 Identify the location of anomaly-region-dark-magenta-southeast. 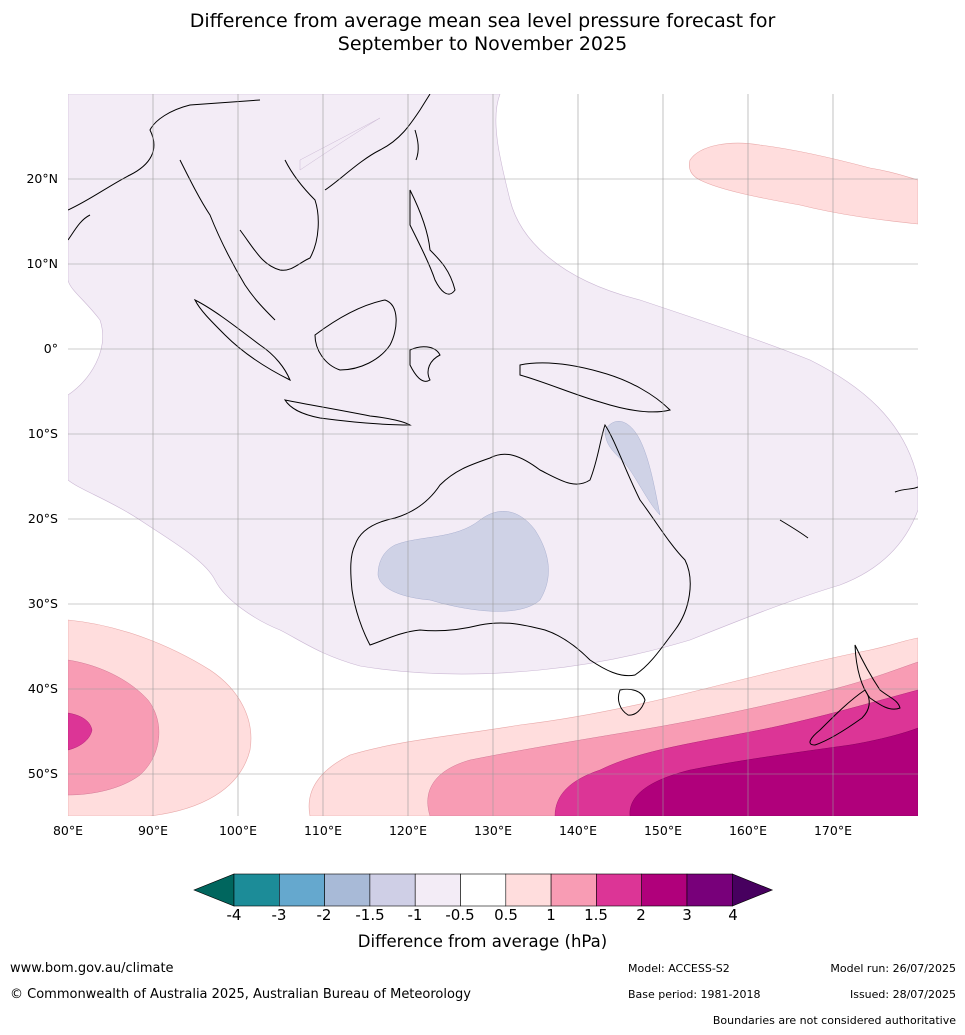
(773, 771).